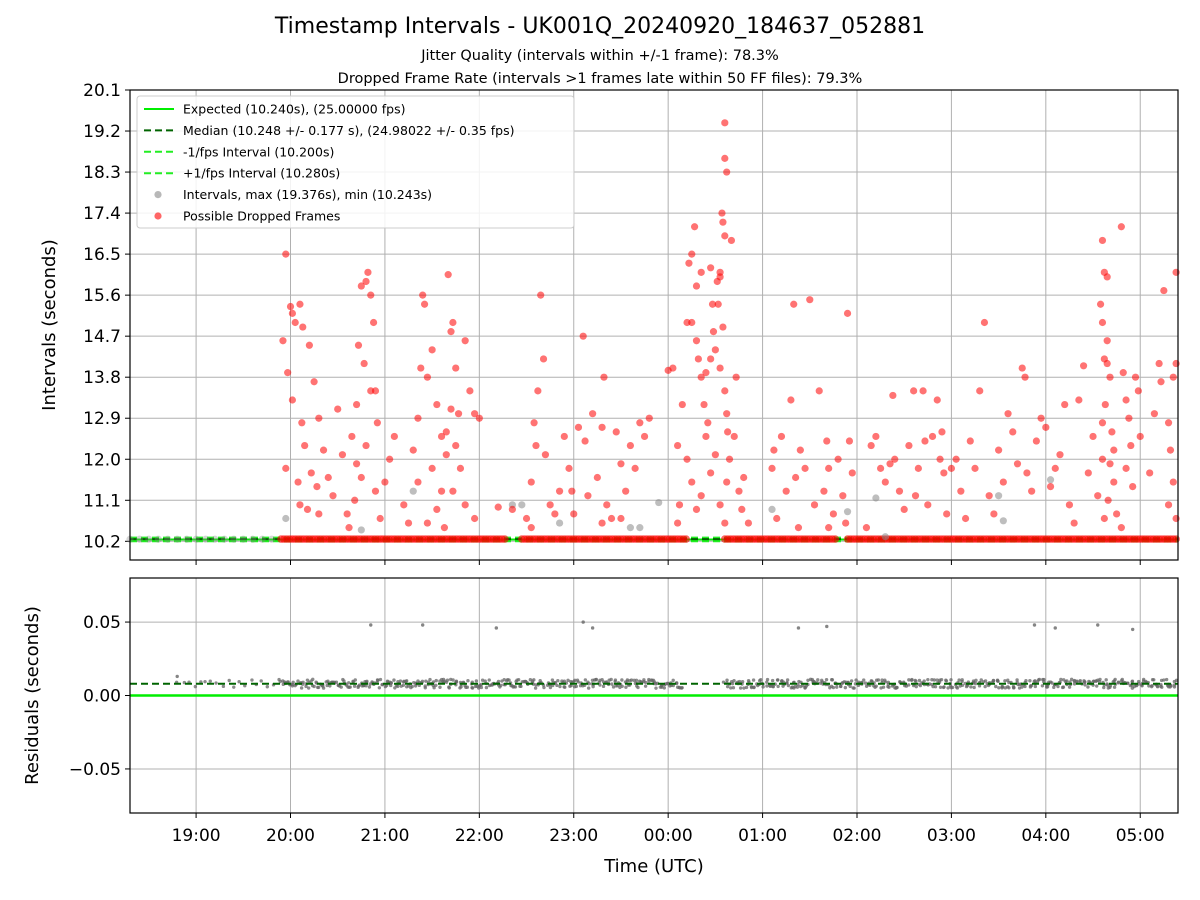  Describe the element at coordinates (102, 255) in the screenshot. I see `y-tick-label: 16.5` at that location.